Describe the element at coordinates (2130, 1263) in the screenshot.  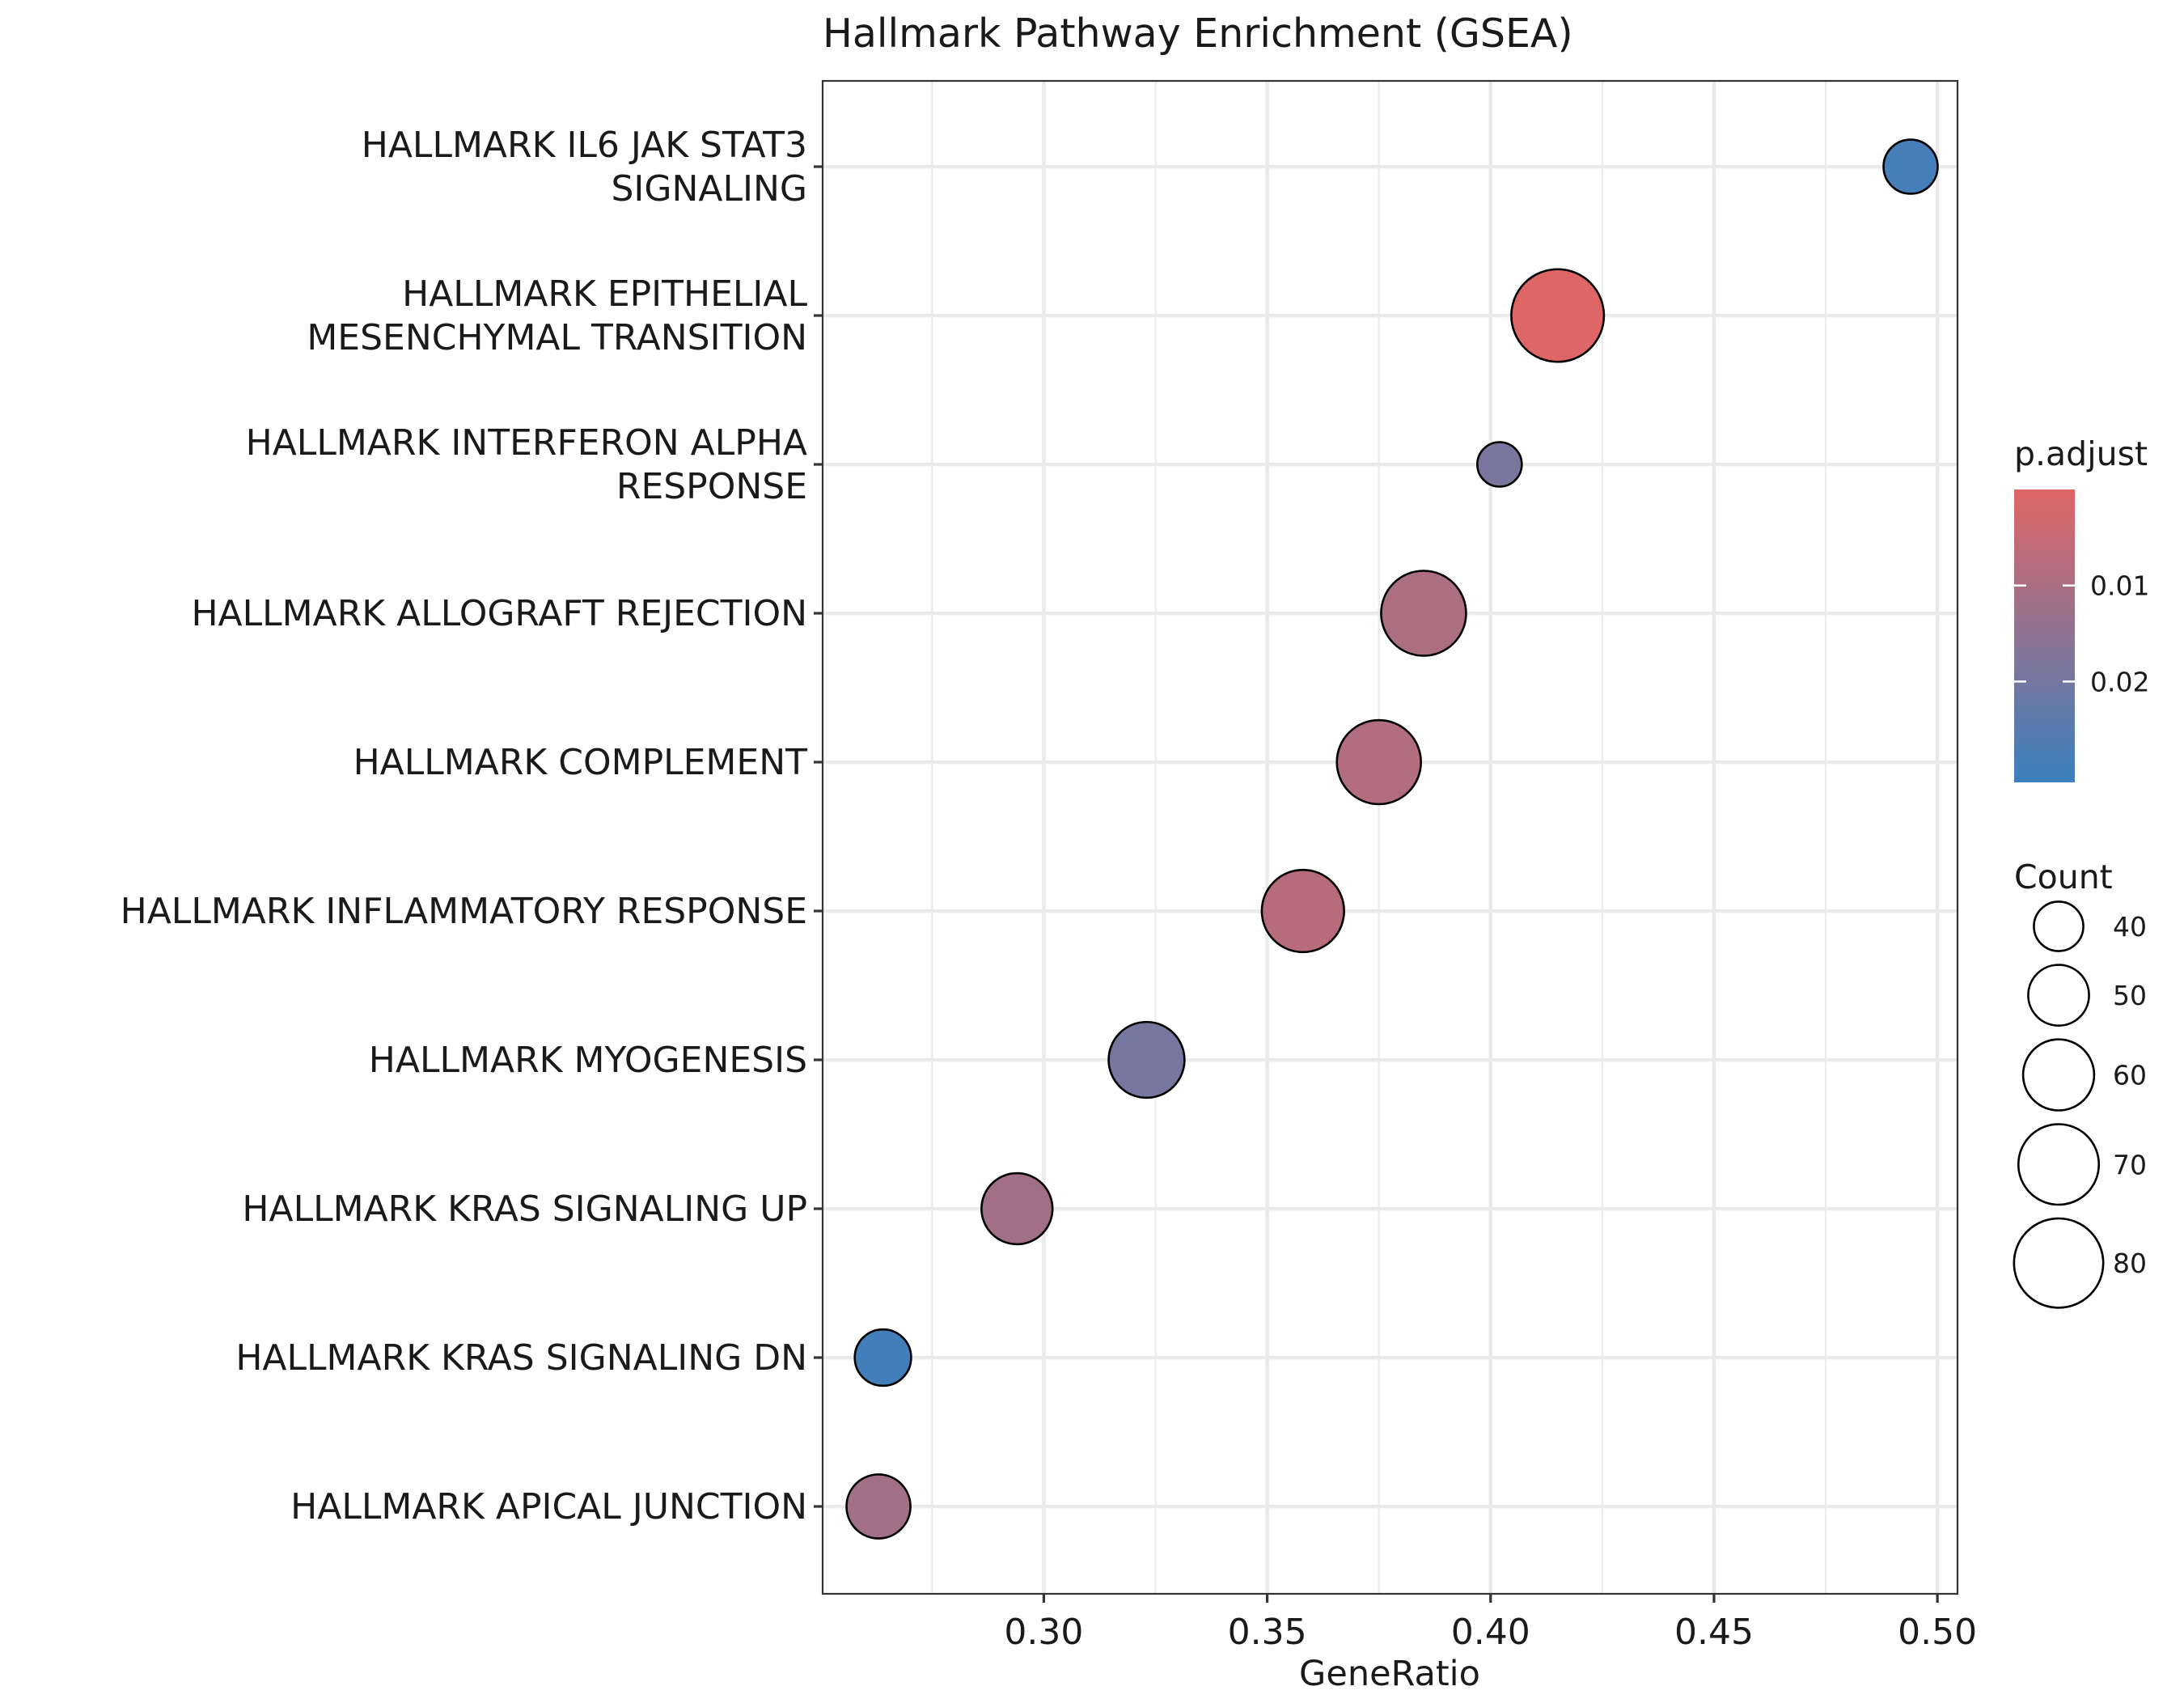
I see `size-legend-label: 80` at that location.